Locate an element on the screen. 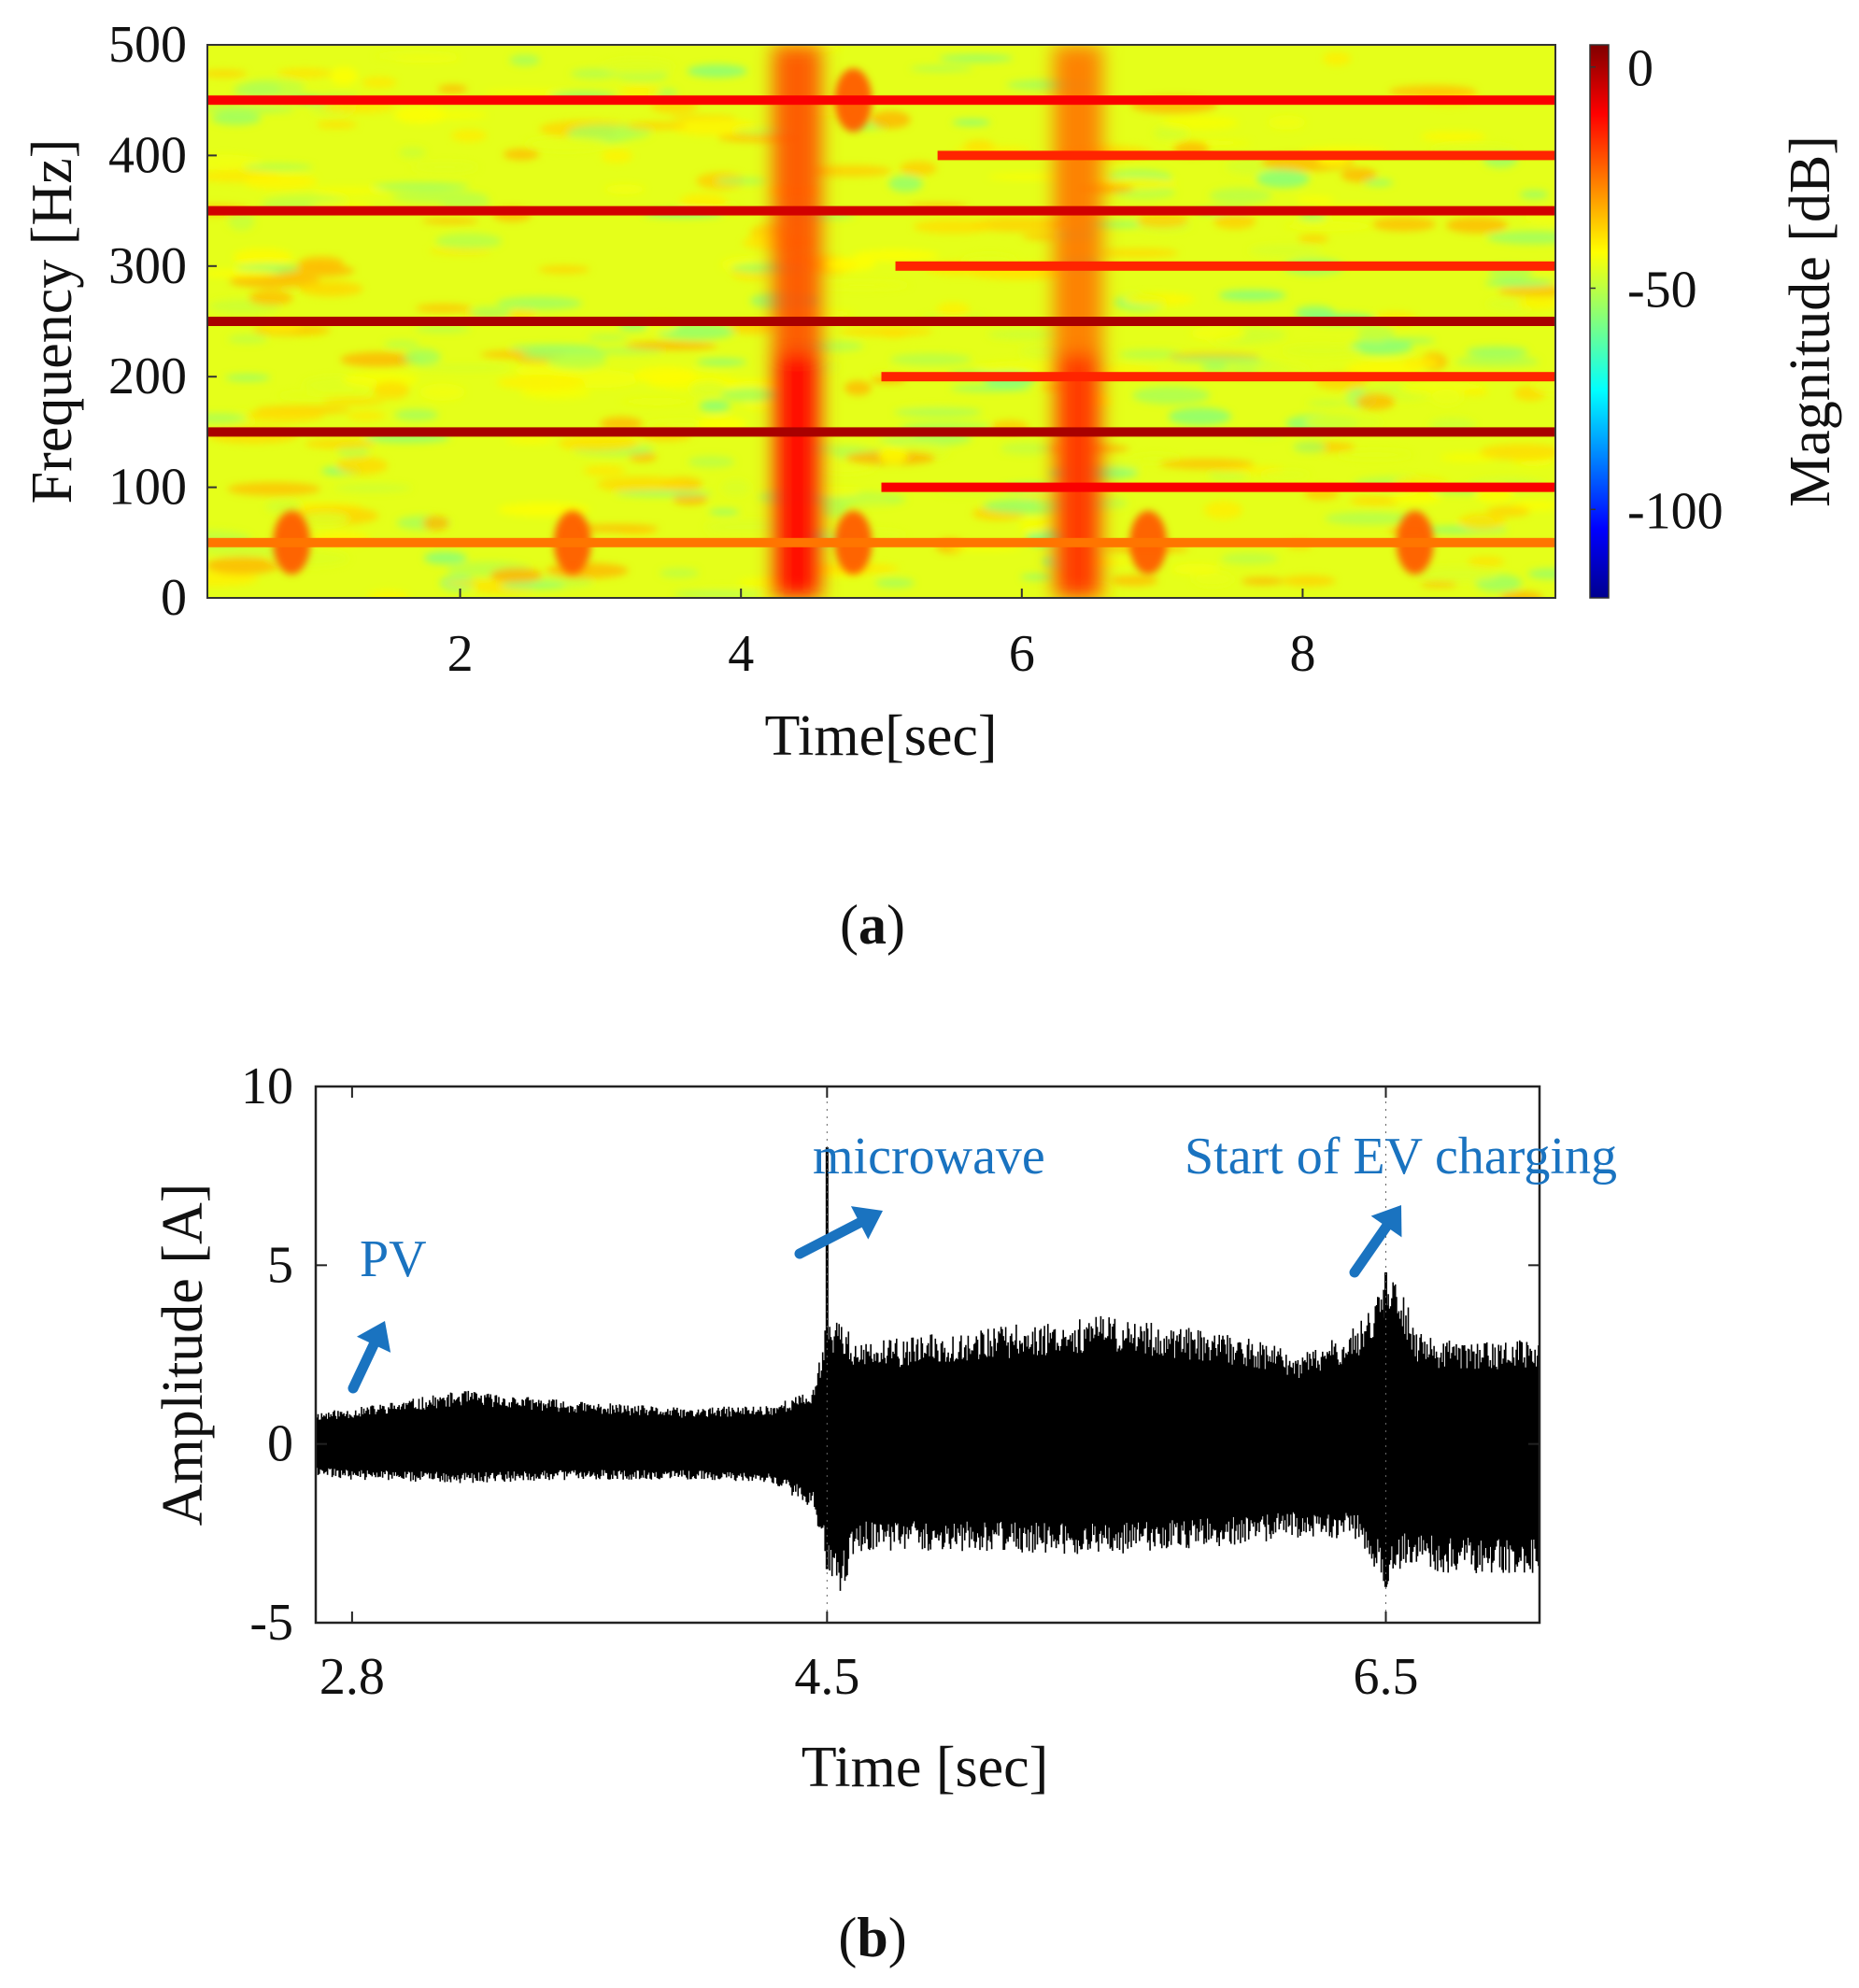 The width and height of the screenshot is (1859, 1988). y-tick-label: 0 is located at coordinates (280, 1444).